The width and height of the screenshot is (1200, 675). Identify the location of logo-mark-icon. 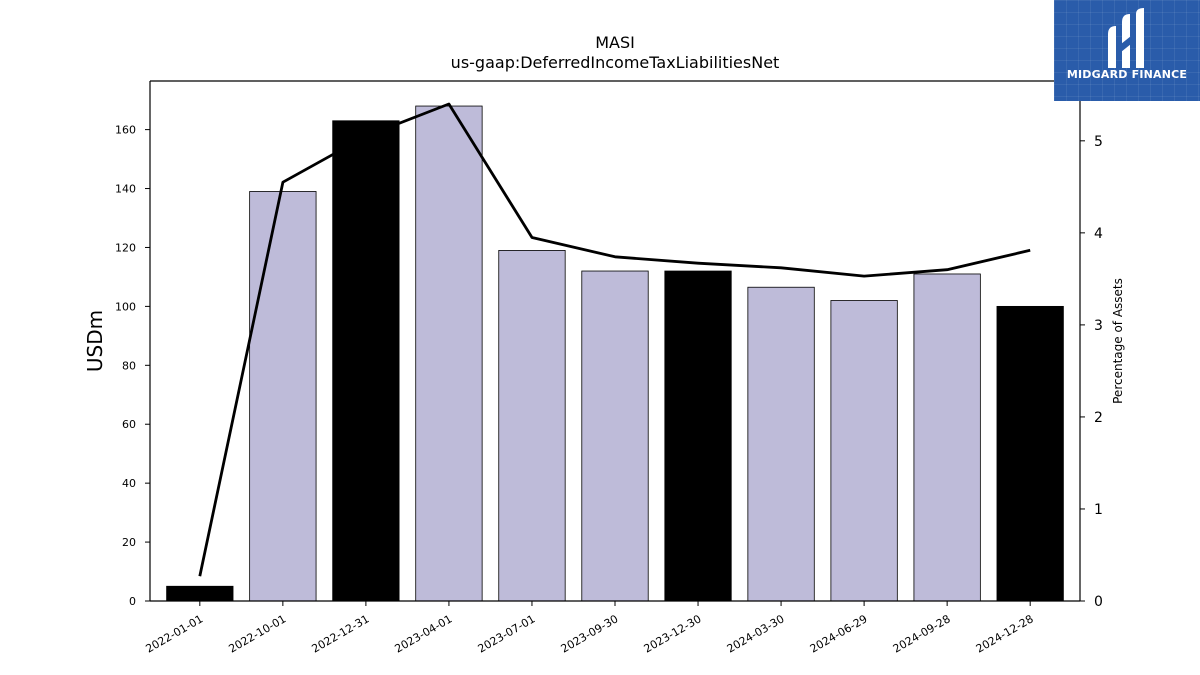
(1126, 38).